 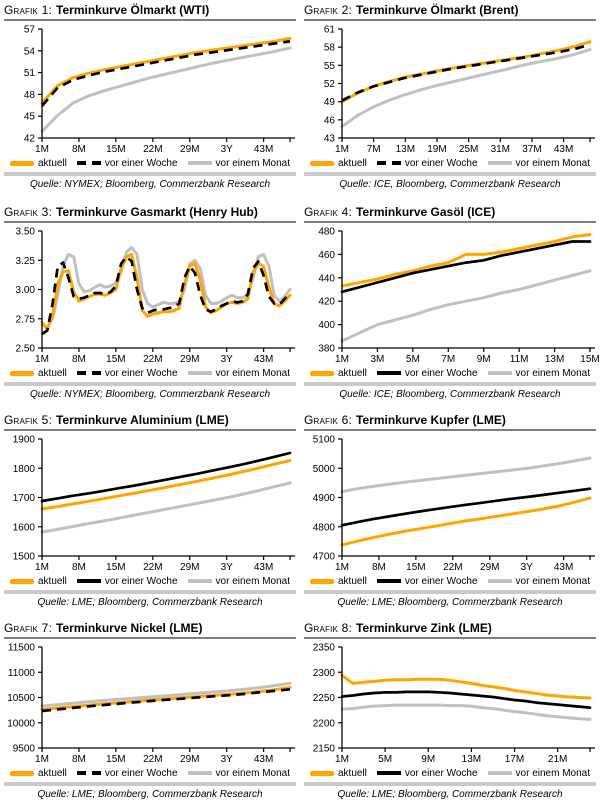 I want to click on legend-swatch-vor-einer-woche, so click(x=388, y=163).